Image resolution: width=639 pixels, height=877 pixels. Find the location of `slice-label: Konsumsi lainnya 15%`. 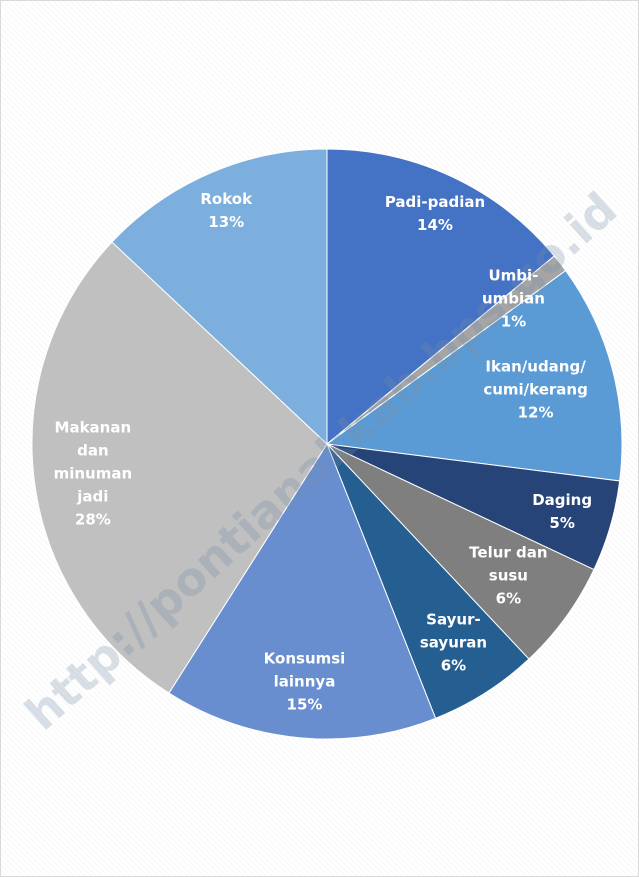

slice-label: Konsumsi lainnya 15% is located at coordinates (305, 681).